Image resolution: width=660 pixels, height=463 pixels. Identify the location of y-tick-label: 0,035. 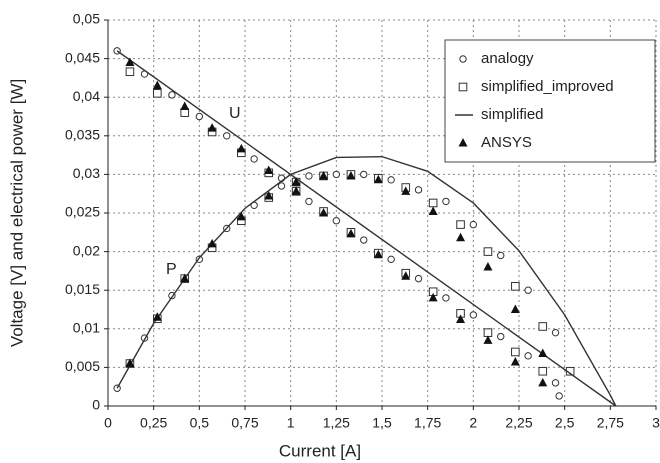
(82, 135).